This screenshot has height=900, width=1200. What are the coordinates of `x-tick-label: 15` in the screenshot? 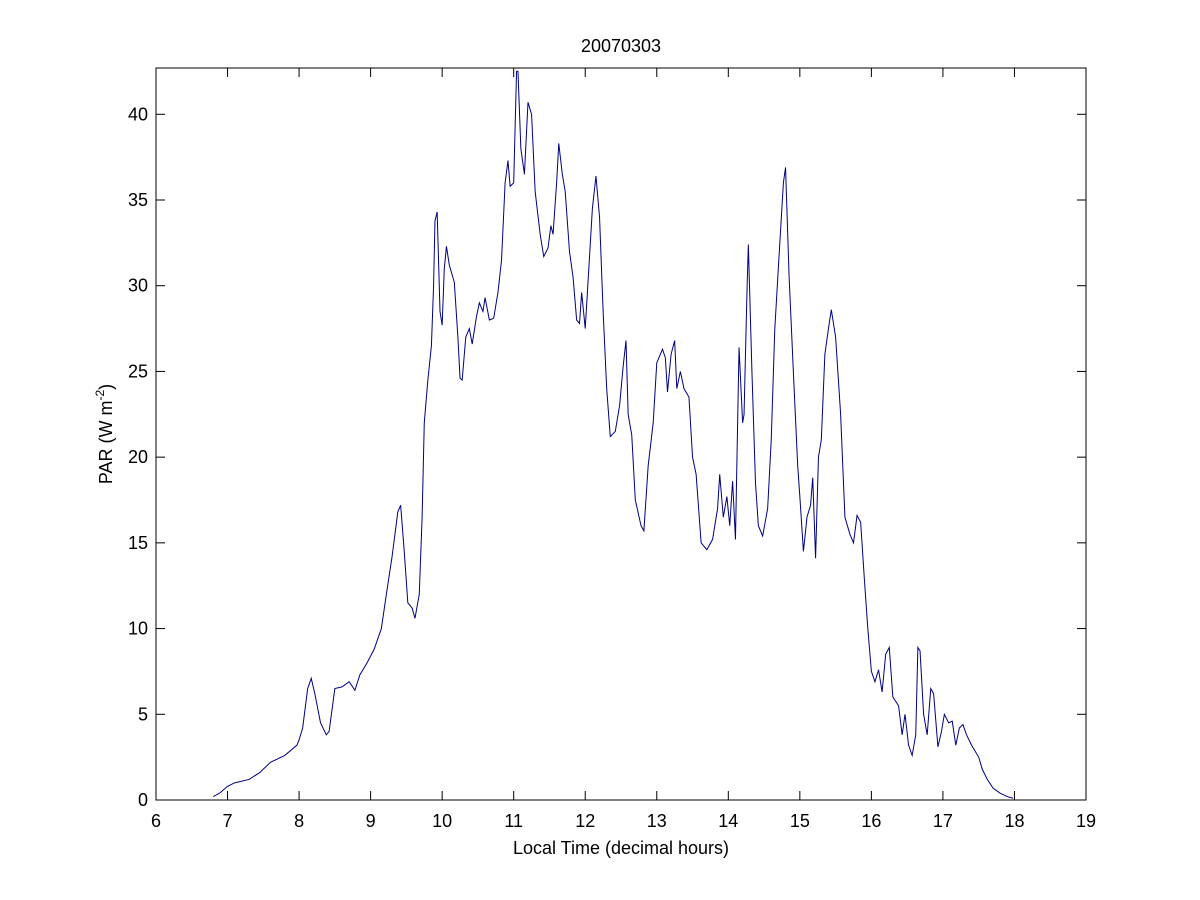 It's located at (800, 821).